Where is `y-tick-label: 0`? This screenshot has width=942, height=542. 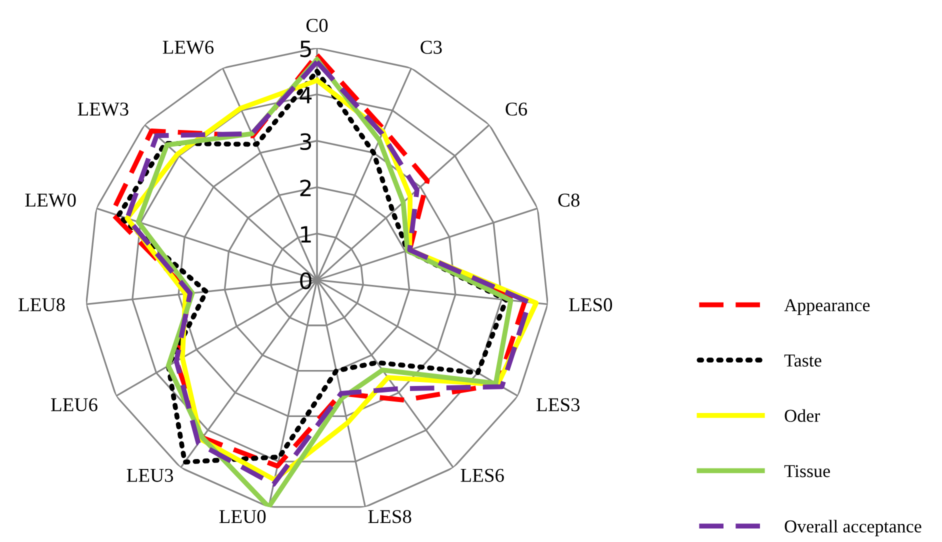 y-tick-label: 0 is located at coordinates (306, 281).